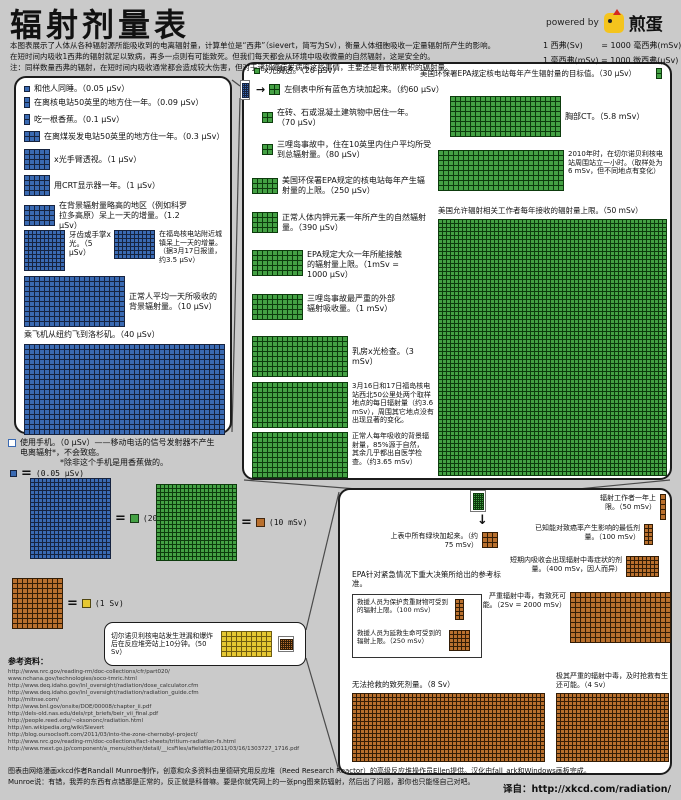  What do you see at coordinates (612, 45) in the screenshot?
I see `unit-conversion-sv: 1 西弗(Sv) = 1000 毫西弗(mSv)` at bounding box center [612, 45].